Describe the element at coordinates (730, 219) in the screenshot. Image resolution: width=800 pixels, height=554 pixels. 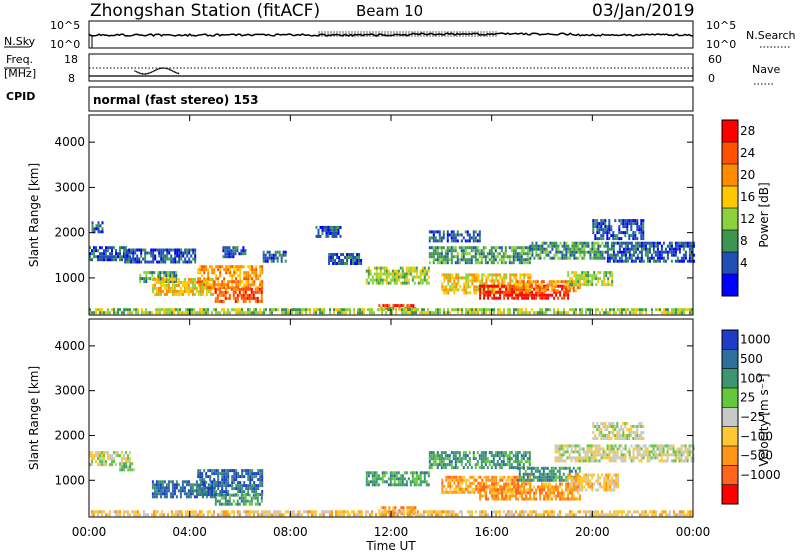
I see `colorbar-swatch` at that location.